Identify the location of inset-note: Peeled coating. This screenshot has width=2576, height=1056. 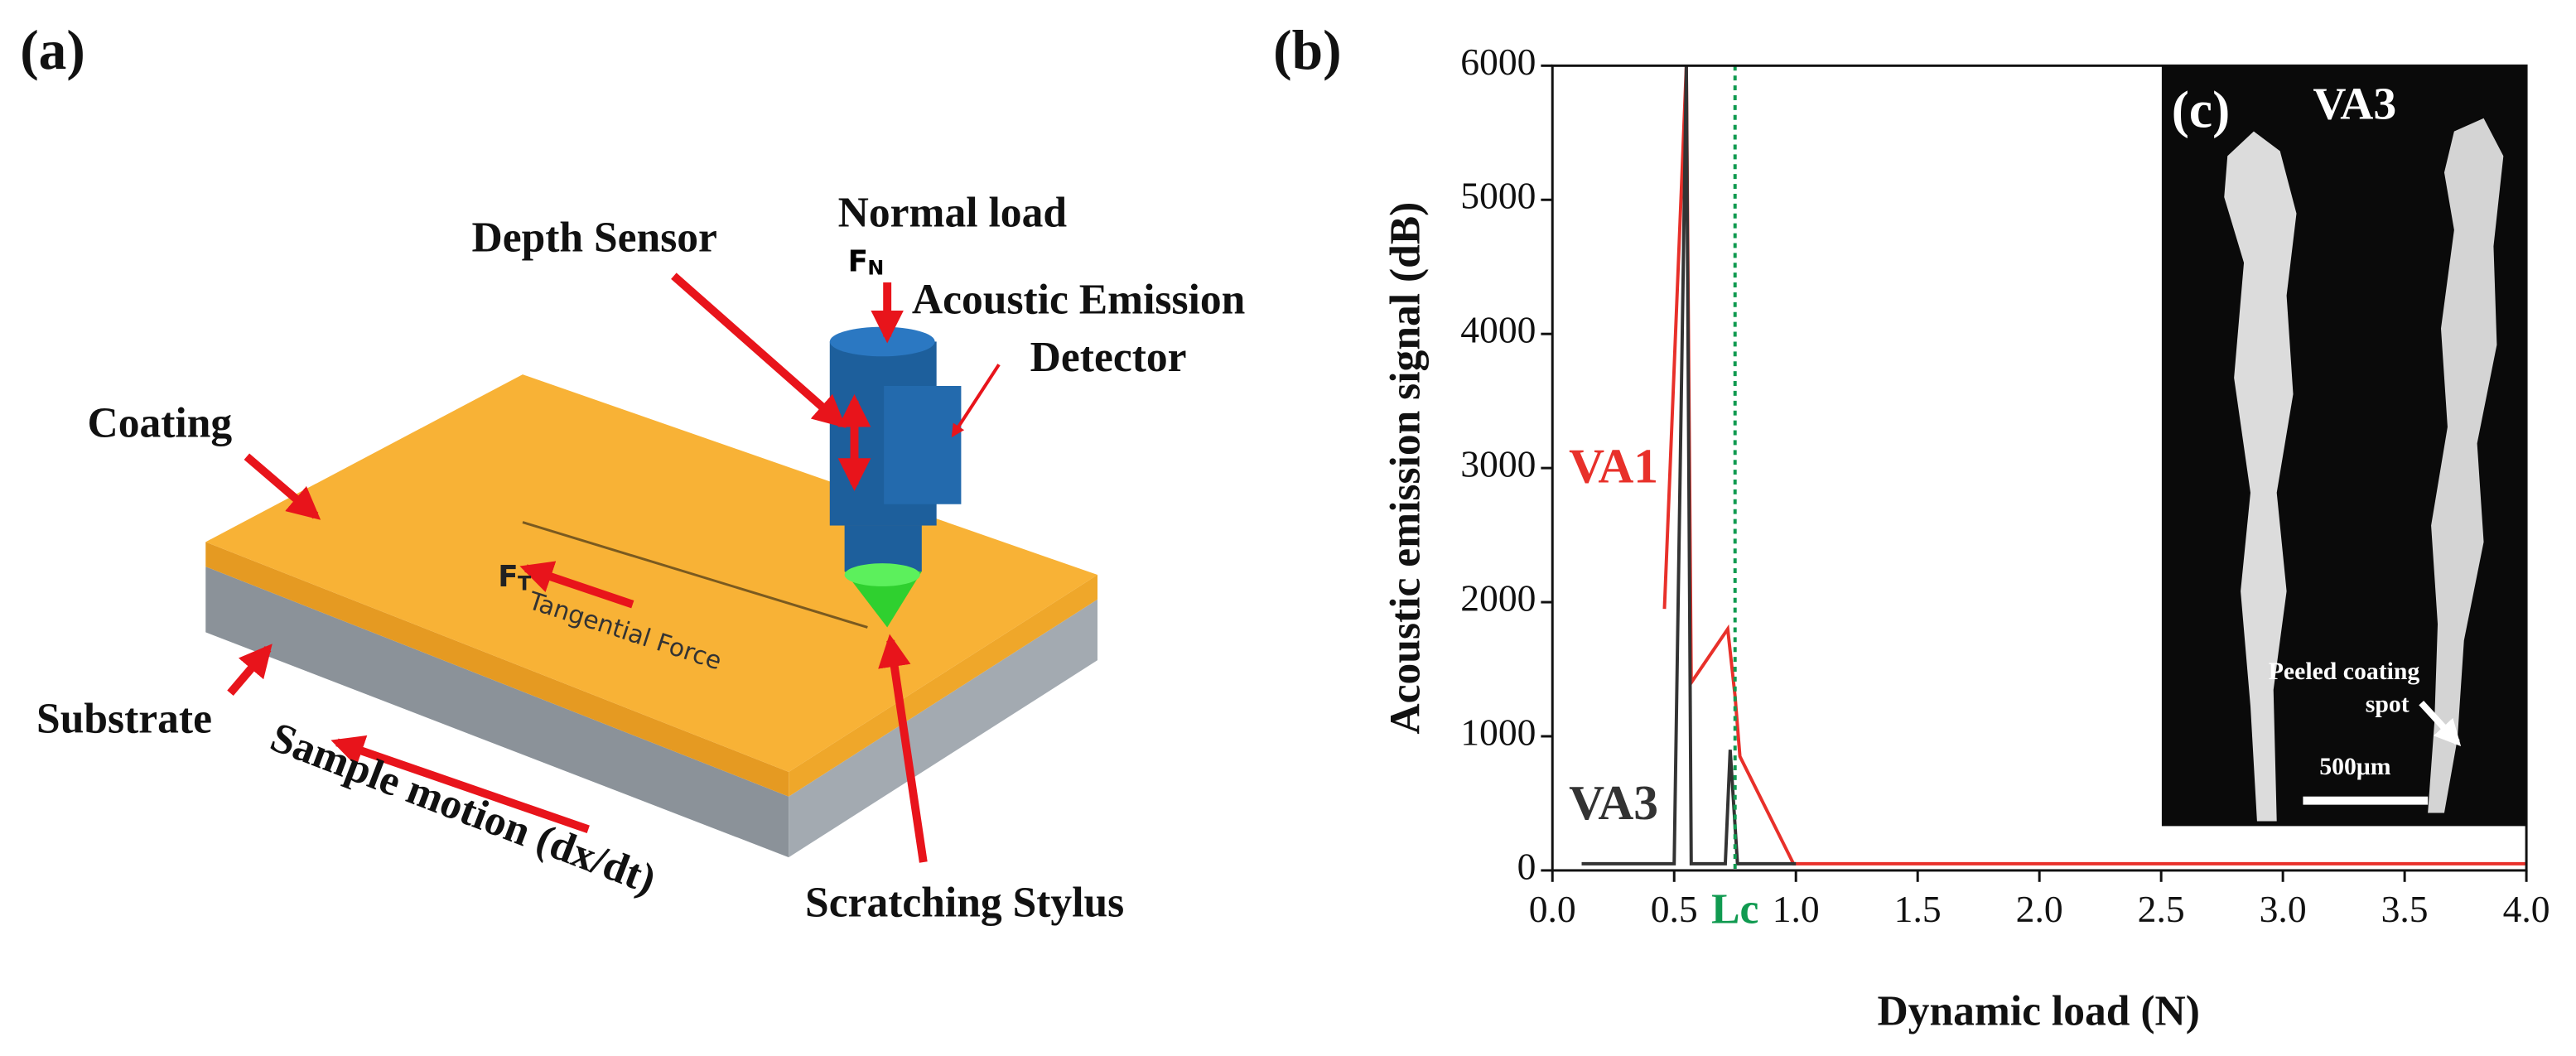
(2344, 671).